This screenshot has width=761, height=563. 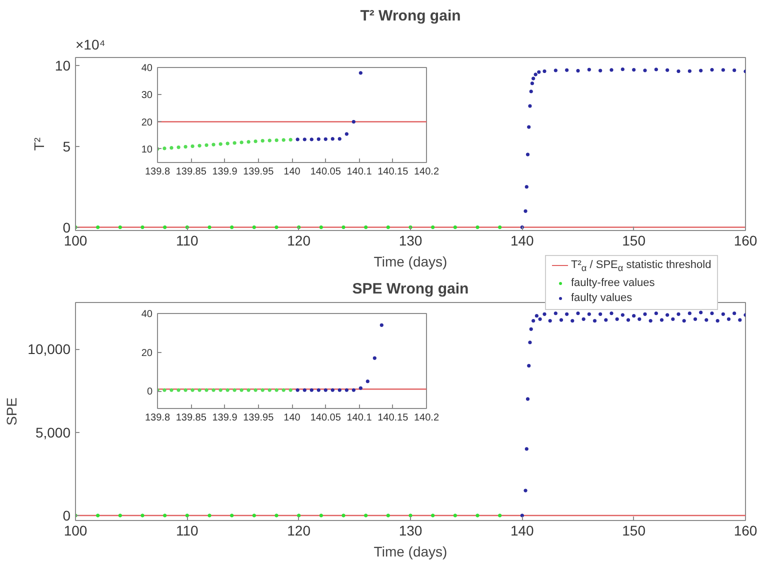 What do you see at coordinates (12, 411) in the screenshot?
I see `y-axis-title: SPE` at bounding box center [12, 411].